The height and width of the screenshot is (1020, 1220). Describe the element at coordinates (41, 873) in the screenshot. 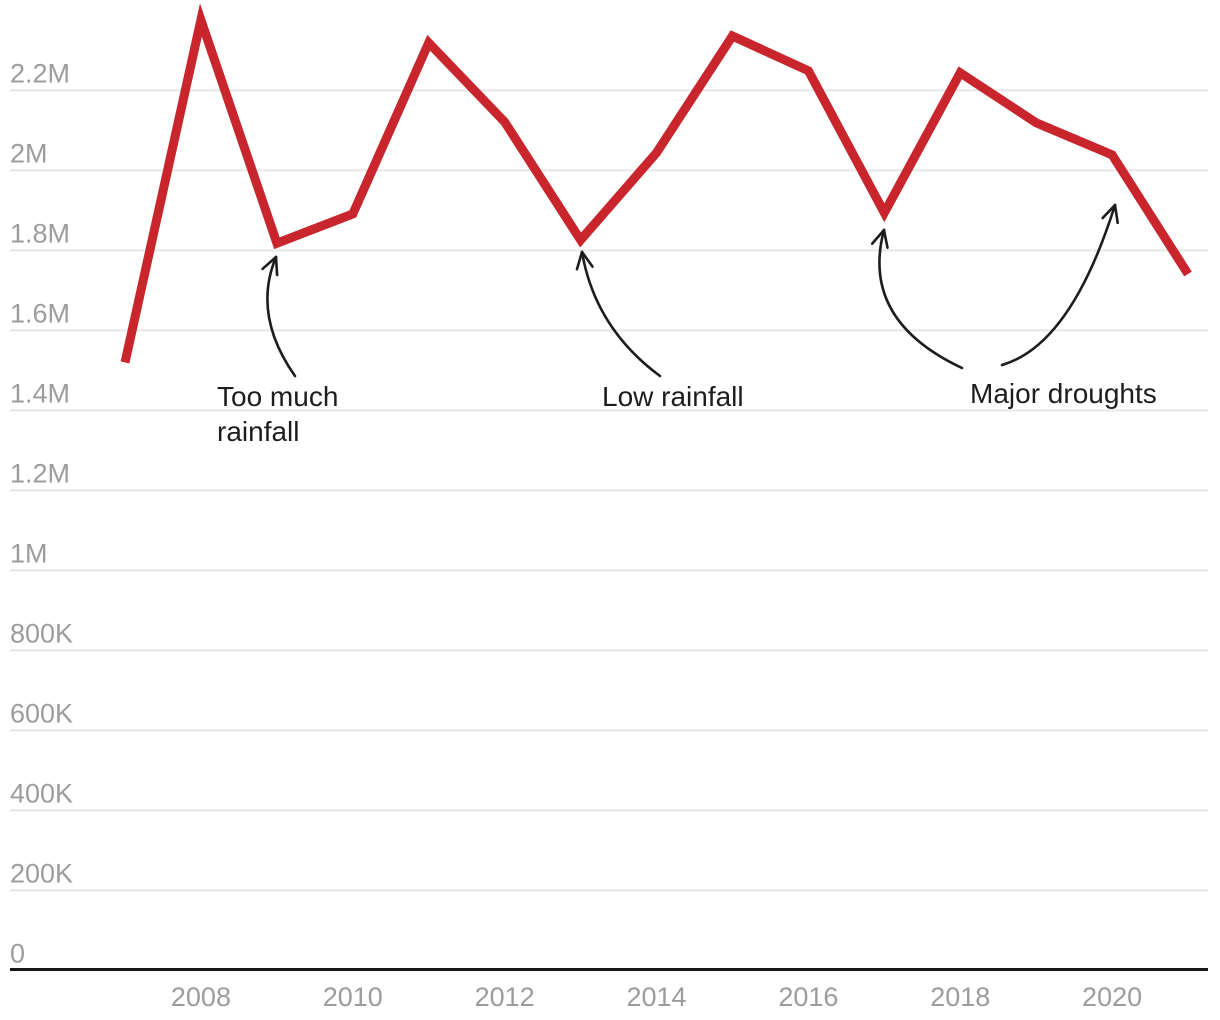

I see `y-tick-label-200K: 200K` at that location.